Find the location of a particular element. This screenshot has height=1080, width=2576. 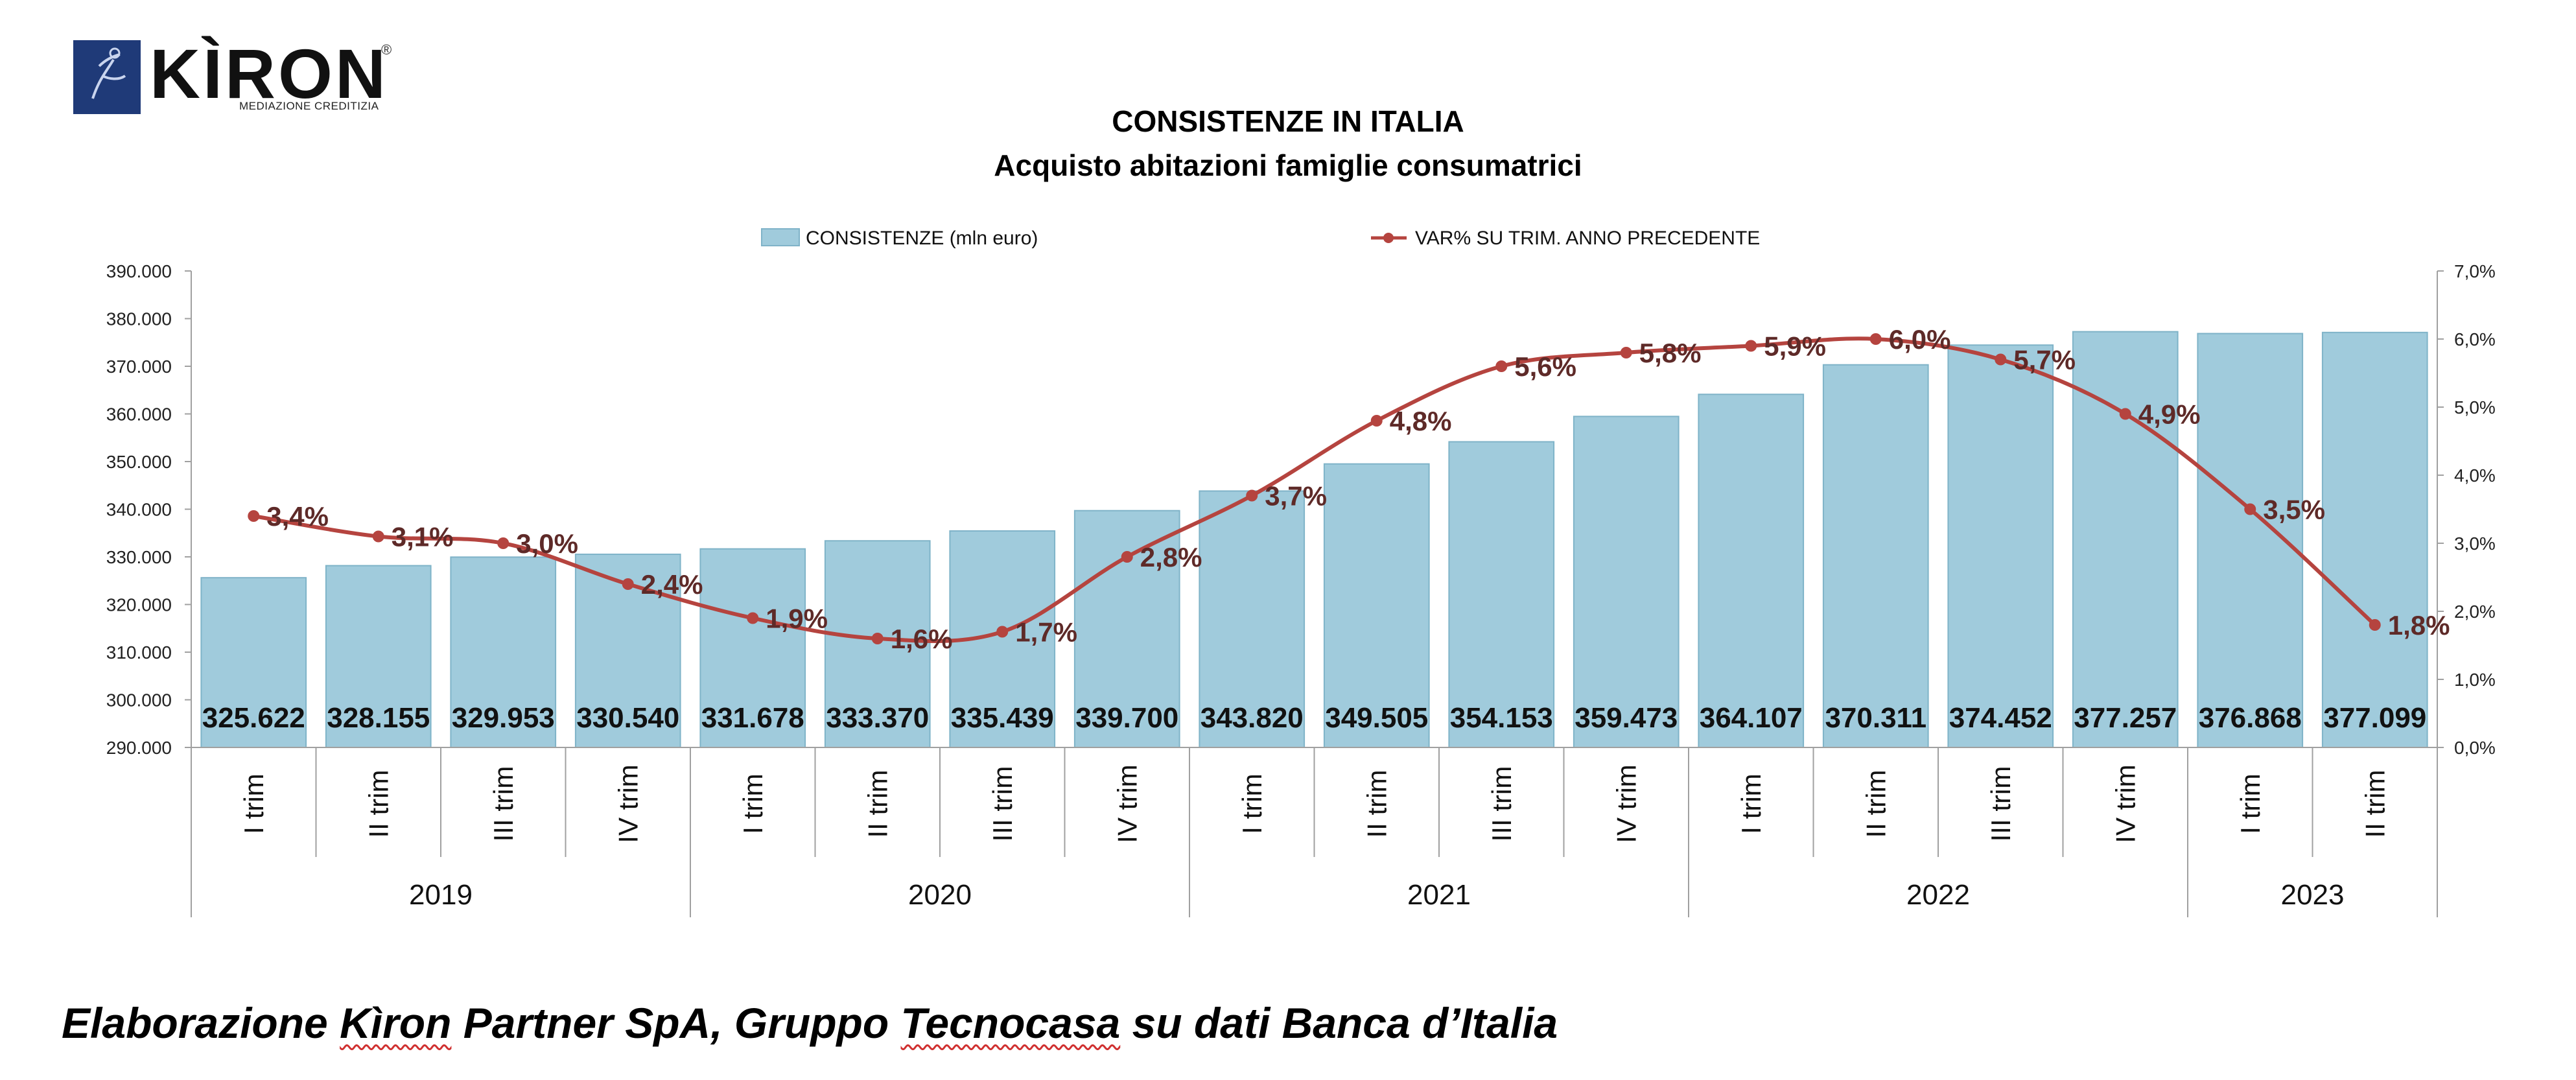

year-label: 2021 is located at coordinates (1439, 895).